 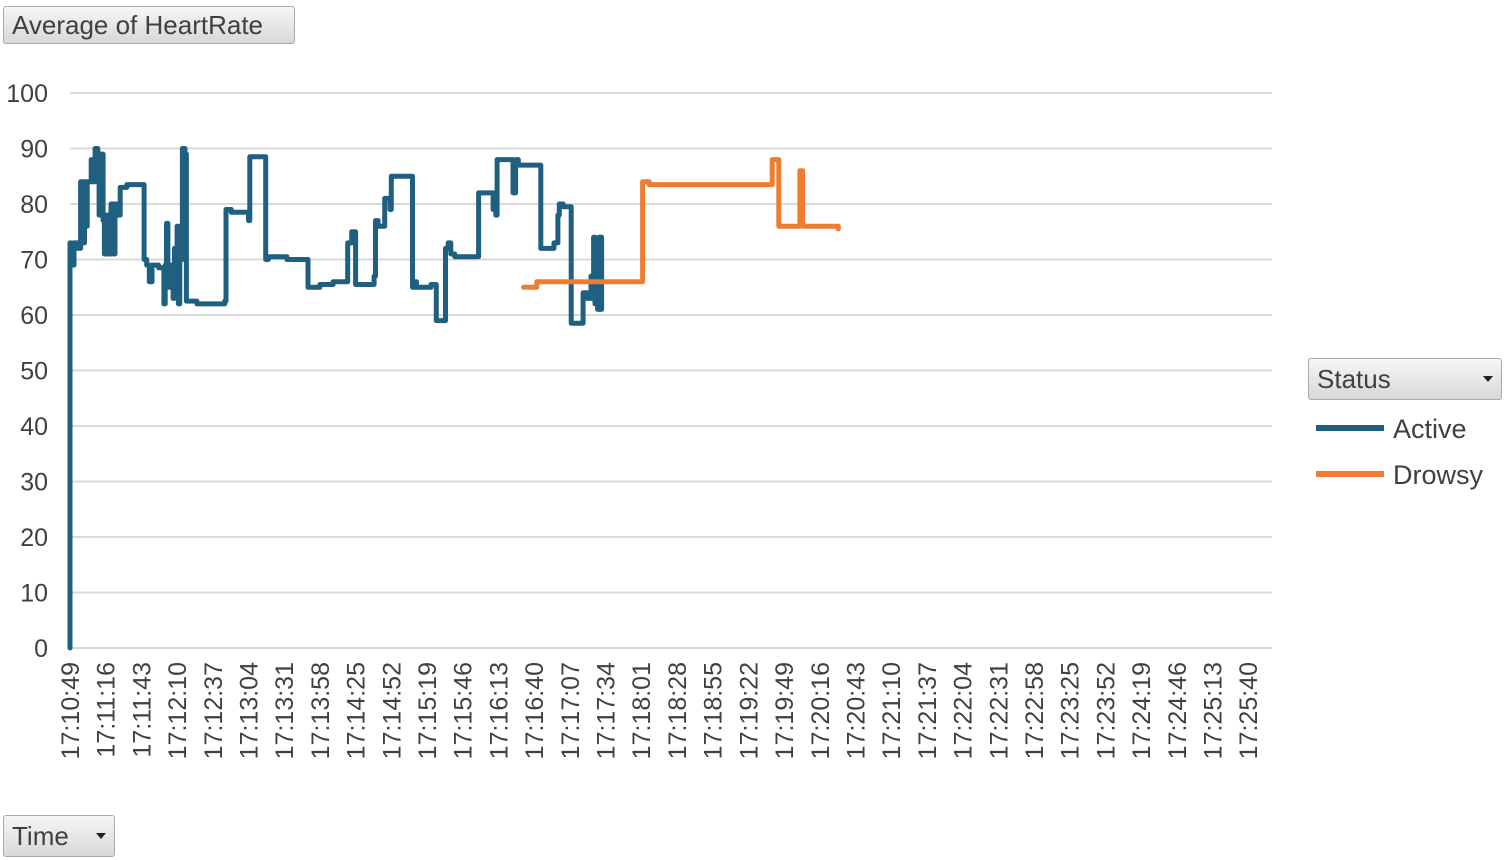 What do you see at coordinates (892, 710) in the screenshot?
I see `x-tick-label: 17:21:10` at bounding box center [892, 710].